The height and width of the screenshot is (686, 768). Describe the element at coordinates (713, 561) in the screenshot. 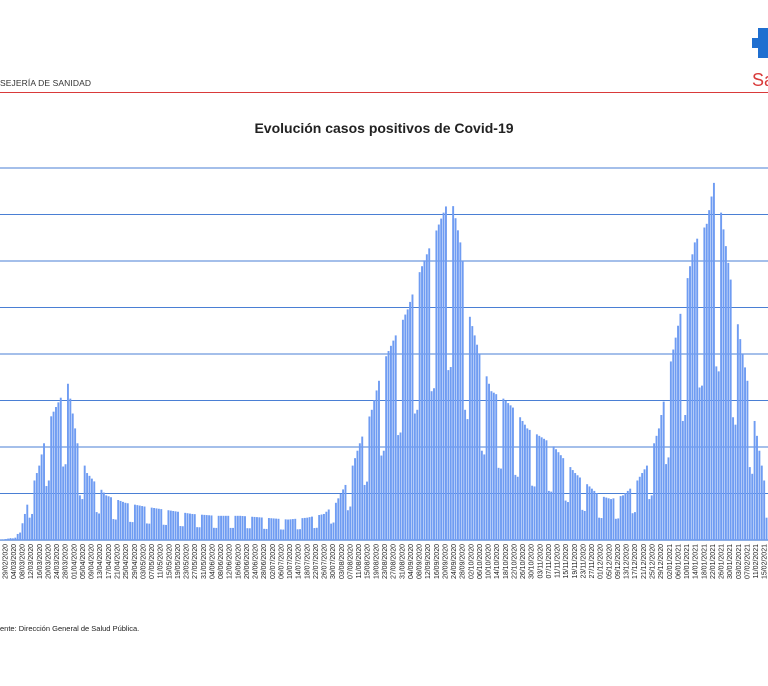

I see `x-tick-label: 22/01/2021` at that location.